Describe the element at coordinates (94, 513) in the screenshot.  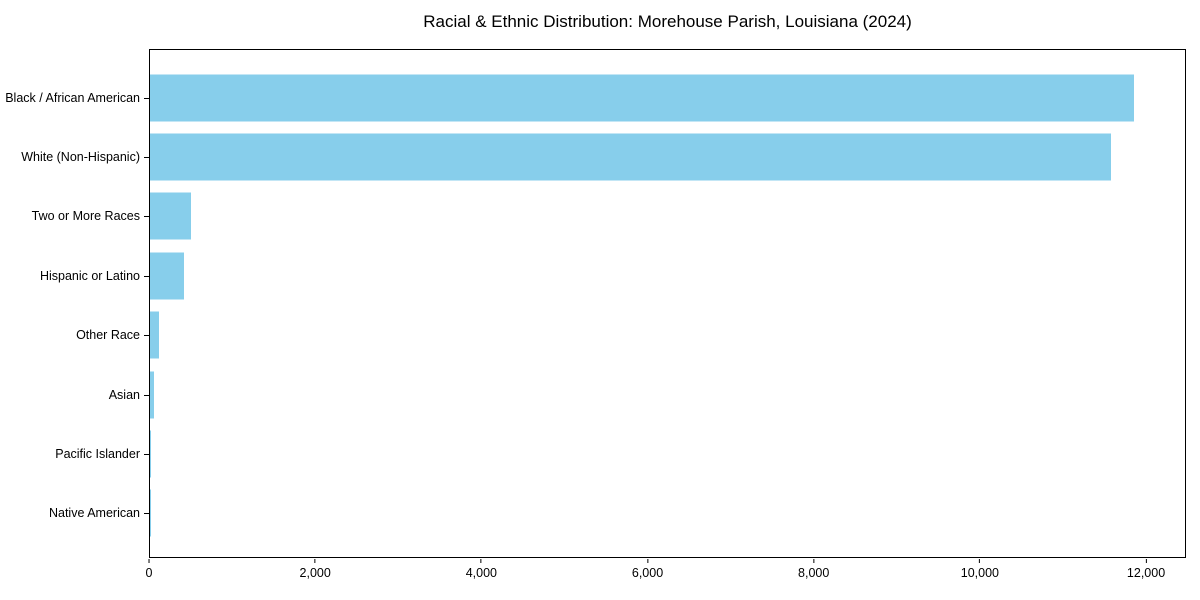
I see `category-label: Native American` at that location.